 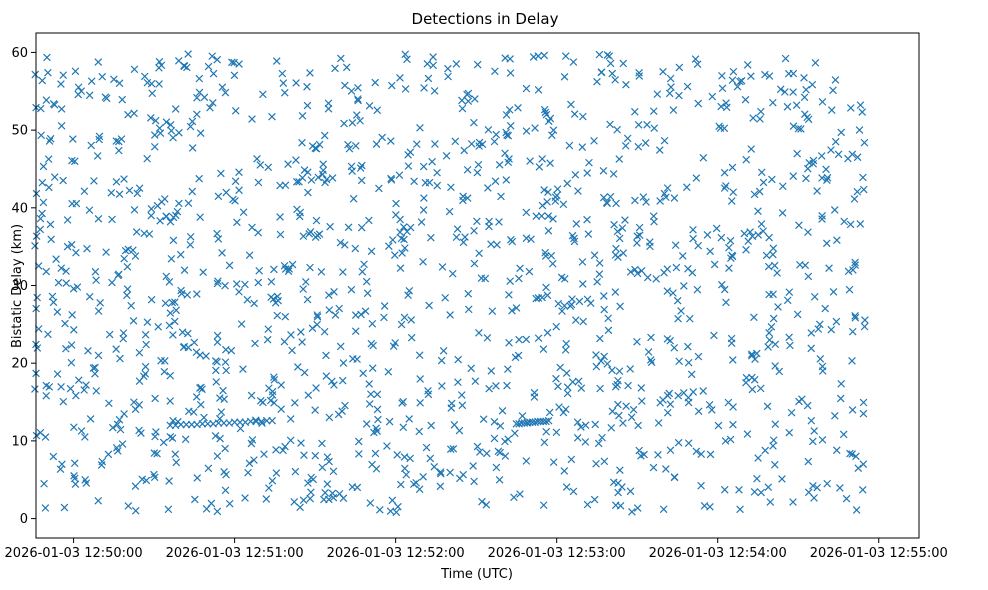 I want to click on x-tick-label: 2026-01-03 12:51:00, so click(x=235, y=553).